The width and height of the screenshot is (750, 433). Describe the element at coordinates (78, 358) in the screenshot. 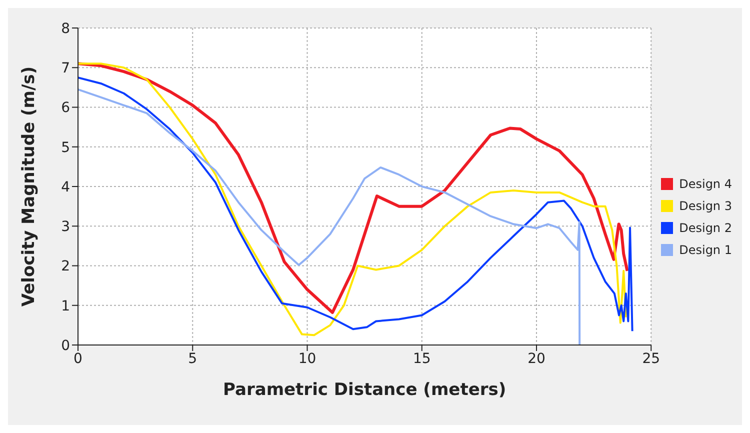

I see `x-tick-label: 0` at that location.